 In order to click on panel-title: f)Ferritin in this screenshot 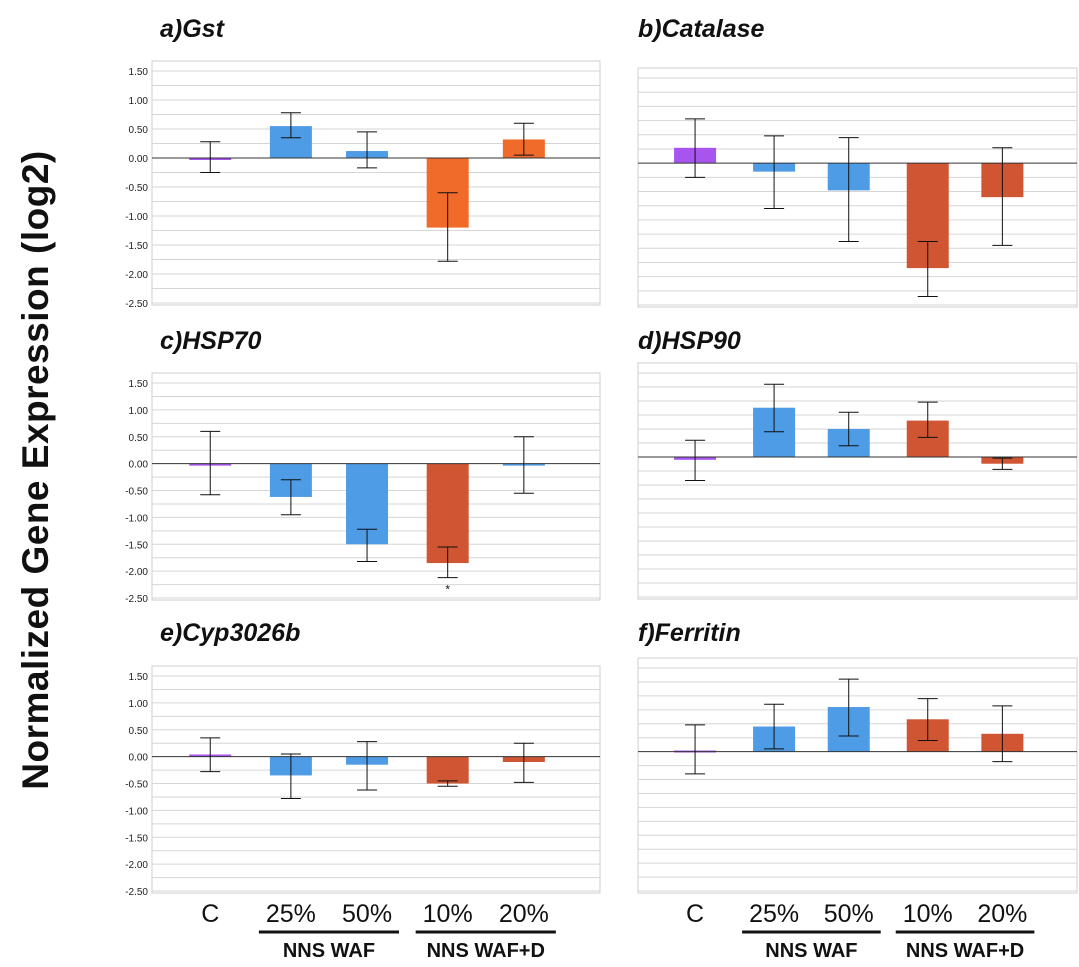, I will do `click(689, 633)`.